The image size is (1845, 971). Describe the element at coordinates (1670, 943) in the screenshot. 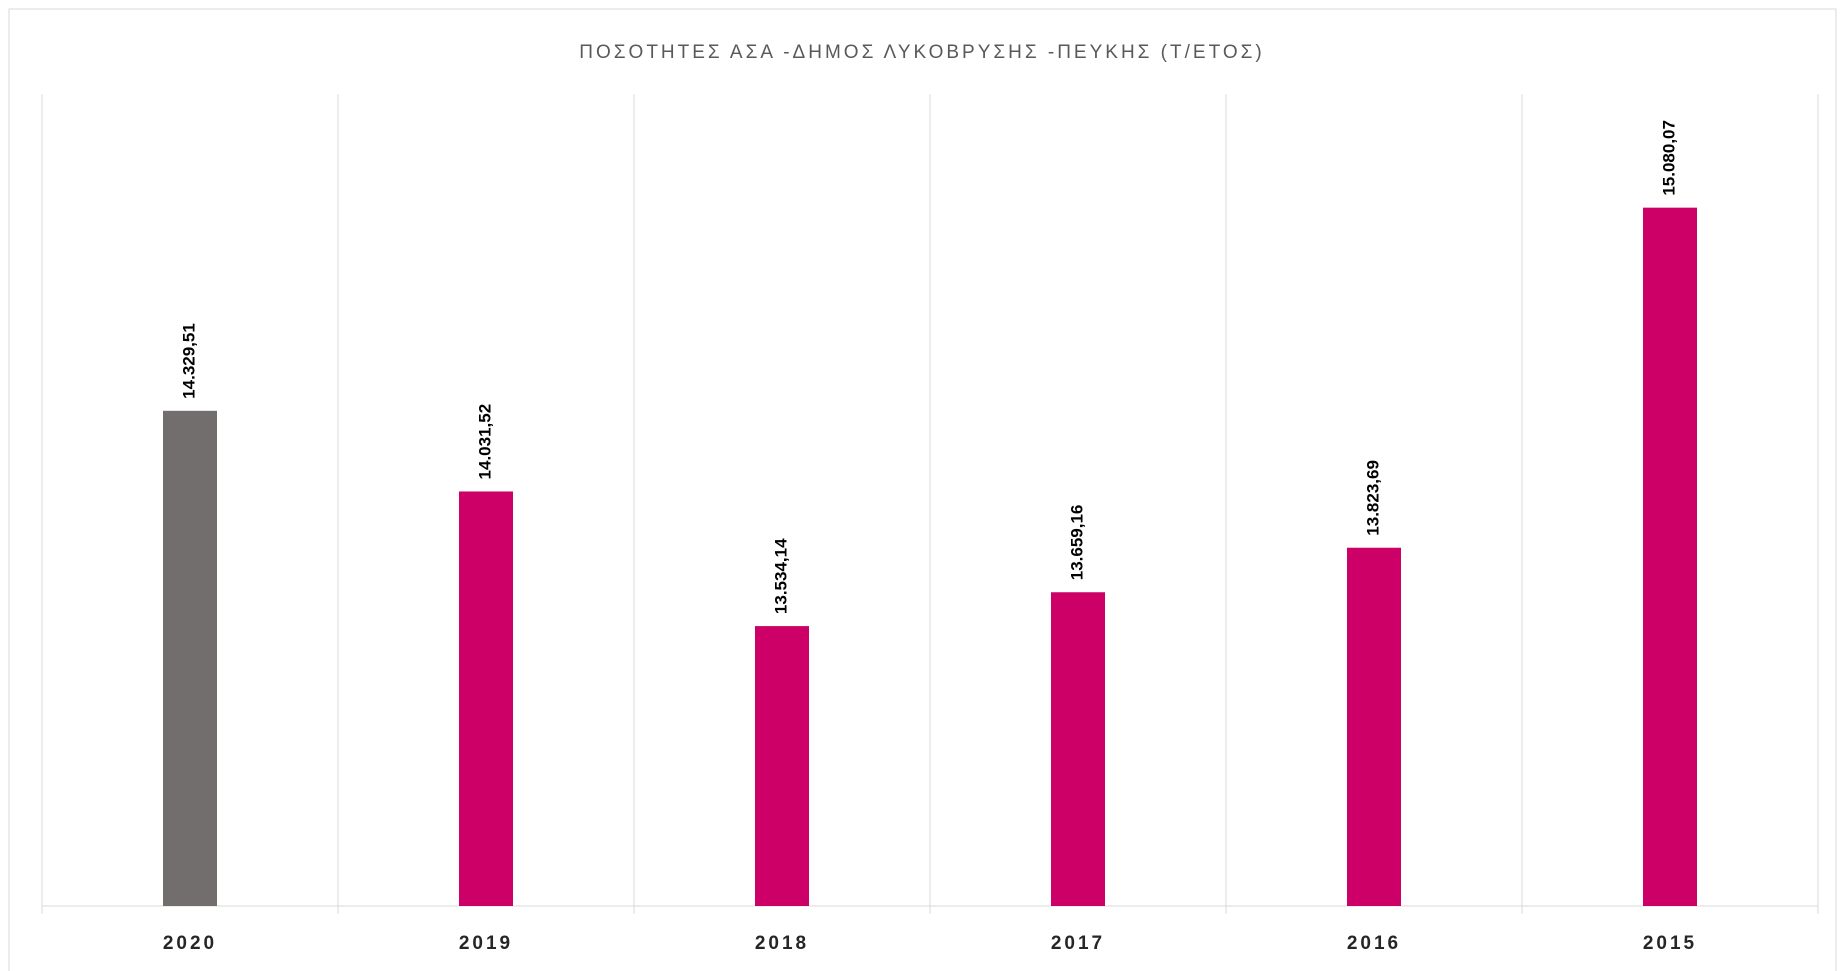

I see `x-tick-label: 2015` at that location.